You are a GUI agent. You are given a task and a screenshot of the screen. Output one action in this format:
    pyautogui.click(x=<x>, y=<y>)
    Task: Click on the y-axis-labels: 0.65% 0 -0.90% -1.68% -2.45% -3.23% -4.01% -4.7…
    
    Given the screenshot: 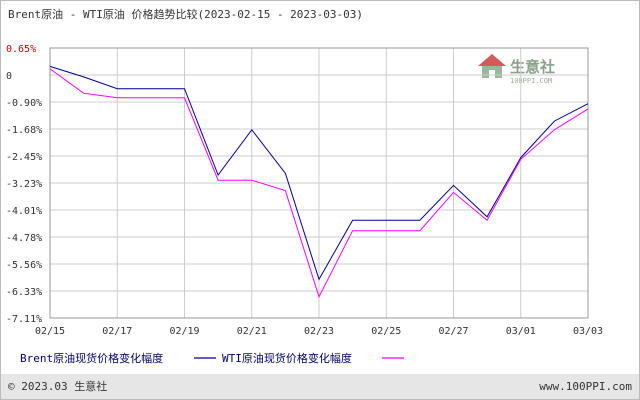 What is the action you would take?
    pyautogui.click(x=24, y=184)
    